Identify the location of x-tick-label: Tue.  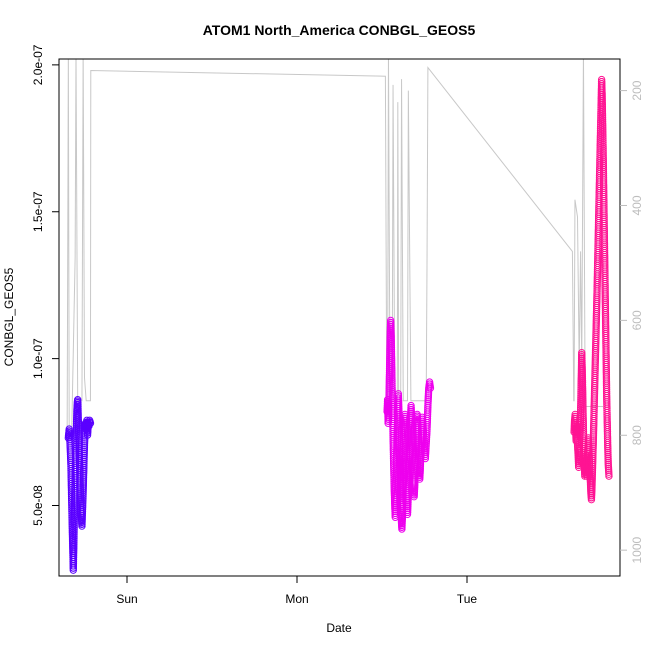
(467, 599).